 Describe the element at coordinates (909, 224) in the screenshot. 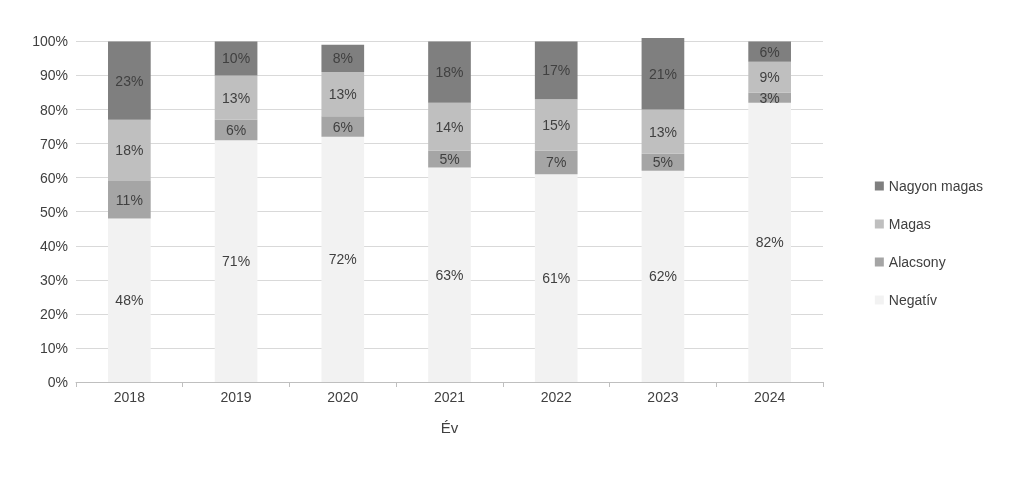

I see `legend-label: Magas` at that location.